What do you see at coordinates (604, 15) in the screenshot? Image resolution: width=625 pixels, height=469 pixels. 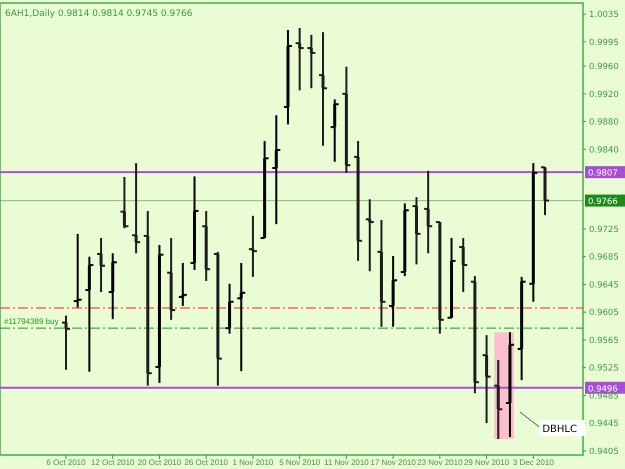 I see `y-tick-label: 1.0035` at bounding box center [604, 15].